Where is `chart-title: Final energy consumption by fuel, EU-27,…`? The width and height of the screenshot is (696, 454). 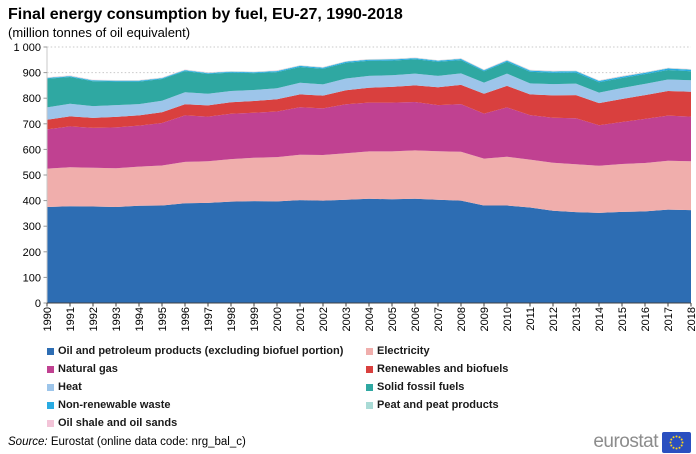
chart-title: Final energy consumption by fuel, EU-27,… is located at coordinates (205, 14).